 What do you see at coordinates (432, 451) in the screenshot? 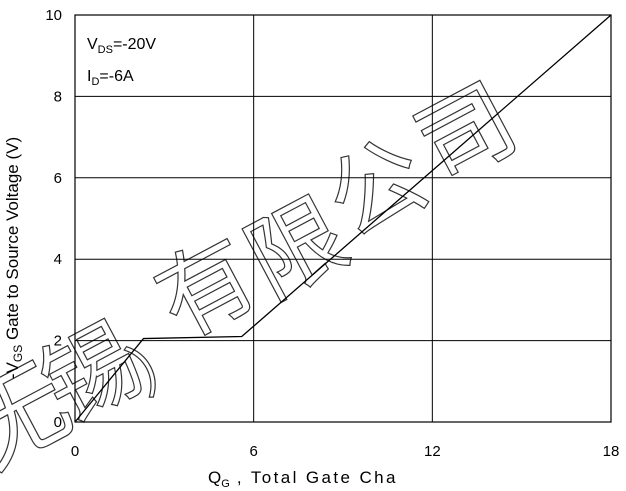
I see `x-tick-label: 12` at bounding box center [432, 451].